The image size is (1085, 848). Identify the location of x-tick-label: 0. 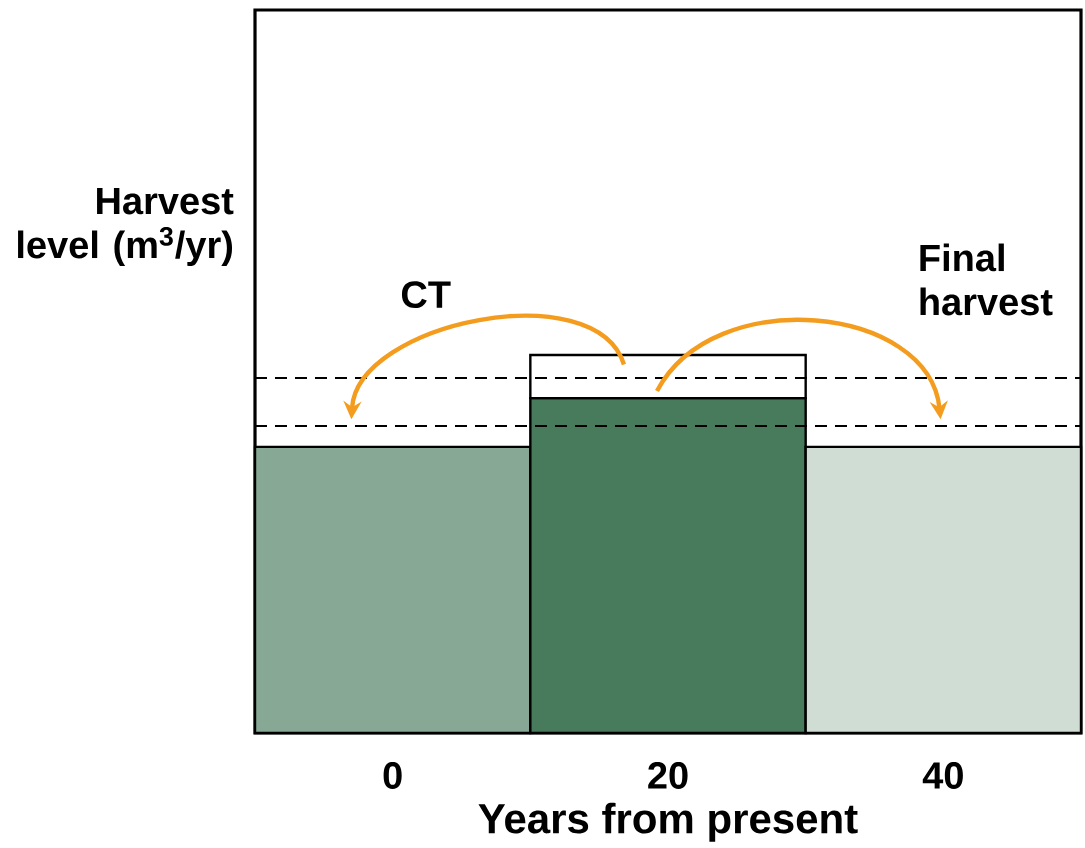
(392, 775).